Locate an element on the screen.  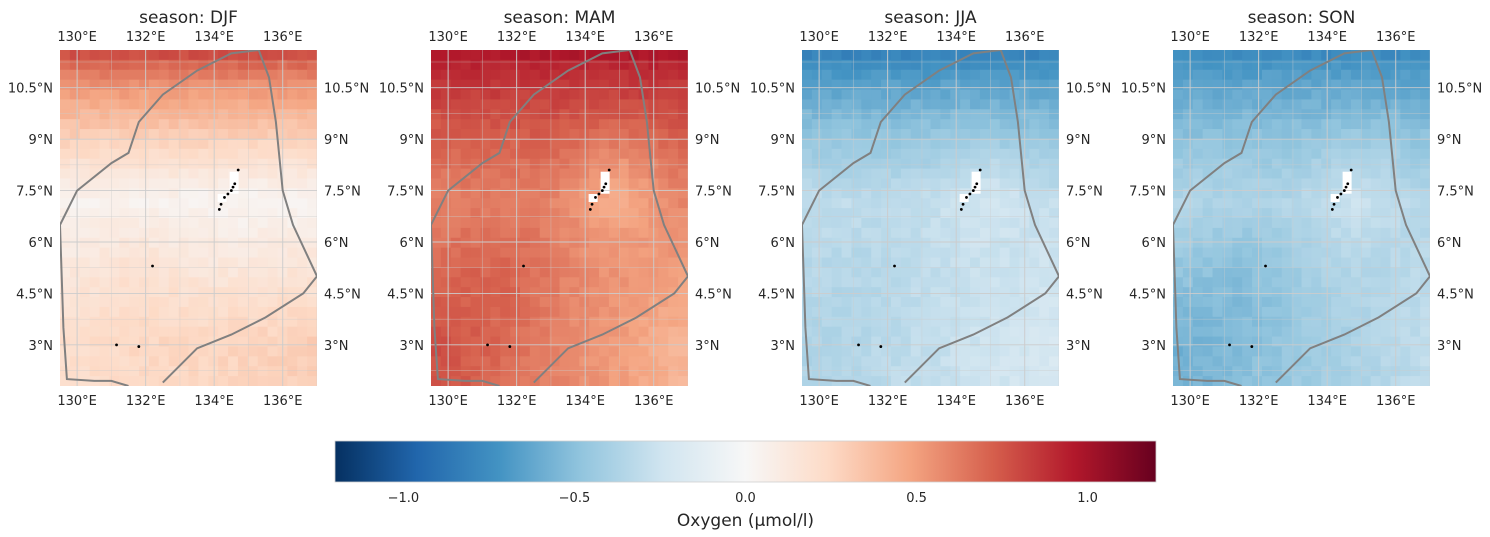
lat-tick-label-right: 3°N is located at coordinates (1078, 346).